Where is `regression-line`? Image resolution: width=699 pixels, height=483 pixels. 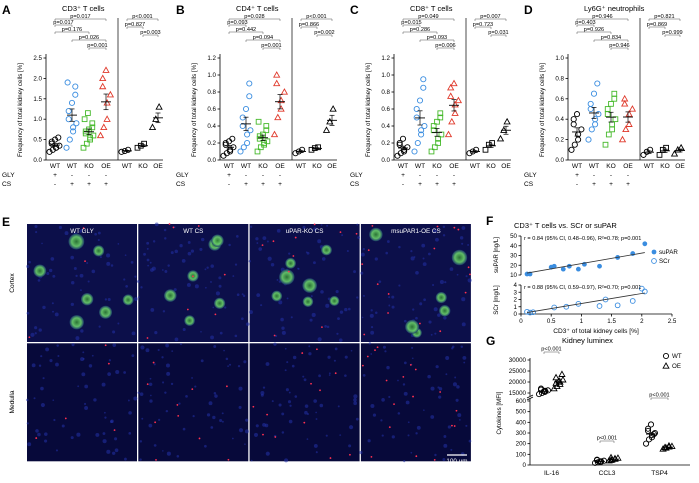
regression-line is located at coordinates (585, 263).